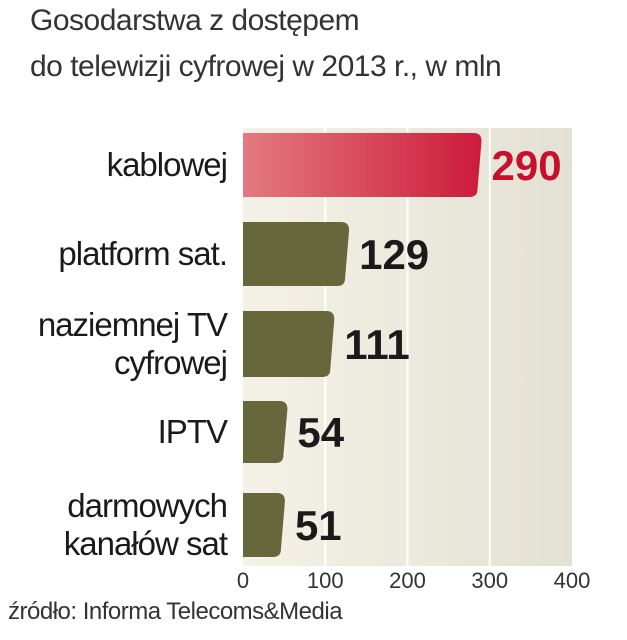 Image resolution: width=627 pixels, height=640 pixels. What do you see at coordinates (376, 344) in the screenshot?
I see `value-label: 111` at bounding box center [376, 344].